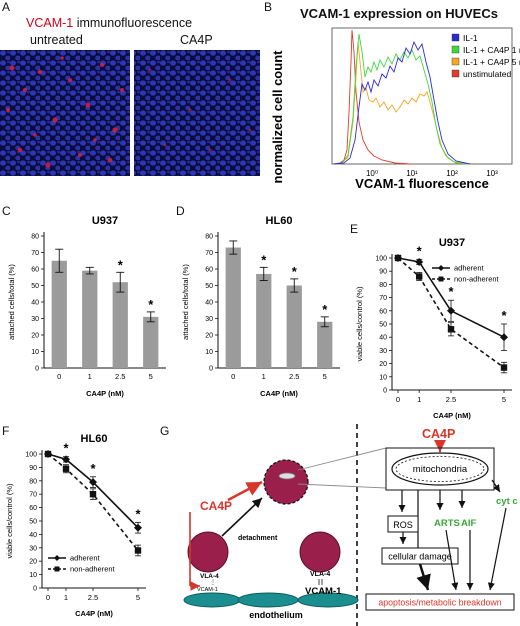 The image size is (520, 626). I want to click on chart-e-ytick-label-0: 0, so click(385, 391).